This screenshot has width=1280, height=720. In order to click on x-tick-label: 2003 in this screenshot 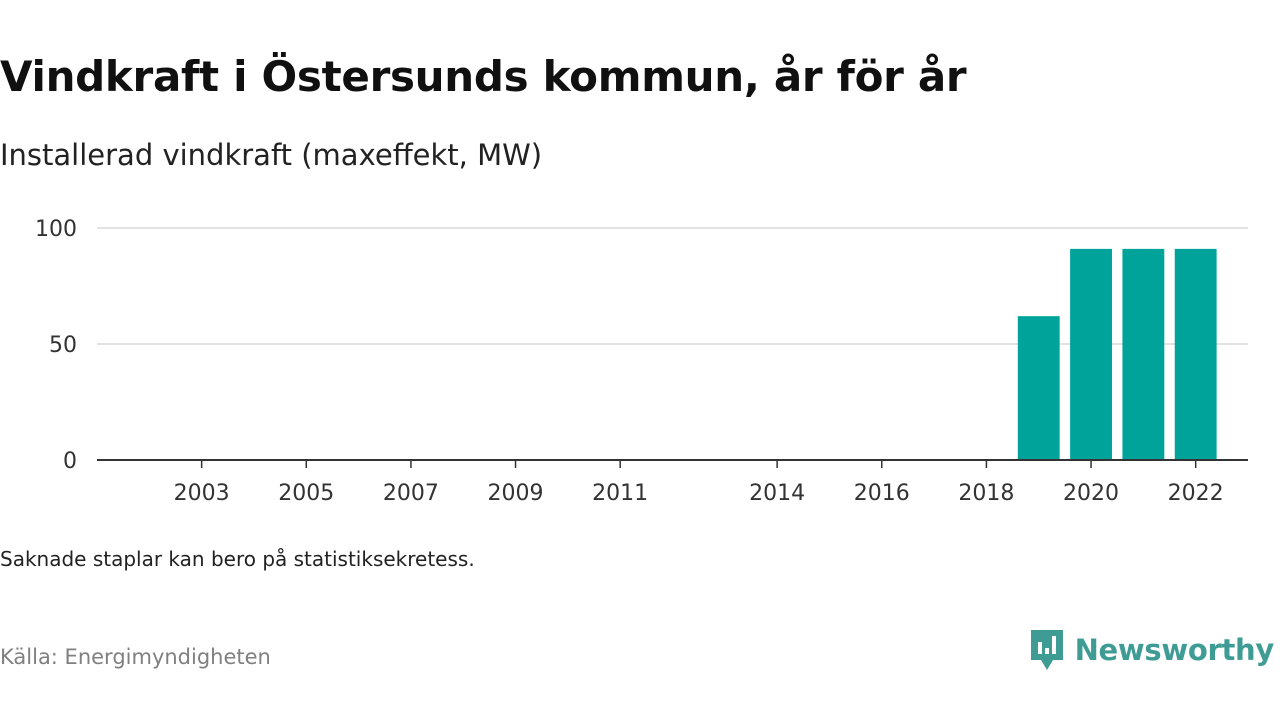, I will do `click(202, 493)`.